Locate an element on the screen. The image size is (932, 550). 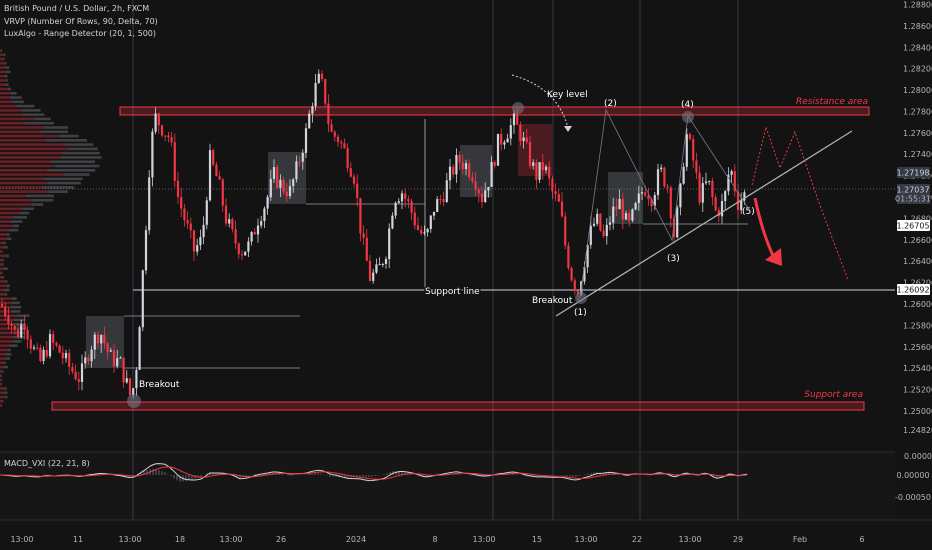
ascending-trendline is located at coordinates (704, 223).